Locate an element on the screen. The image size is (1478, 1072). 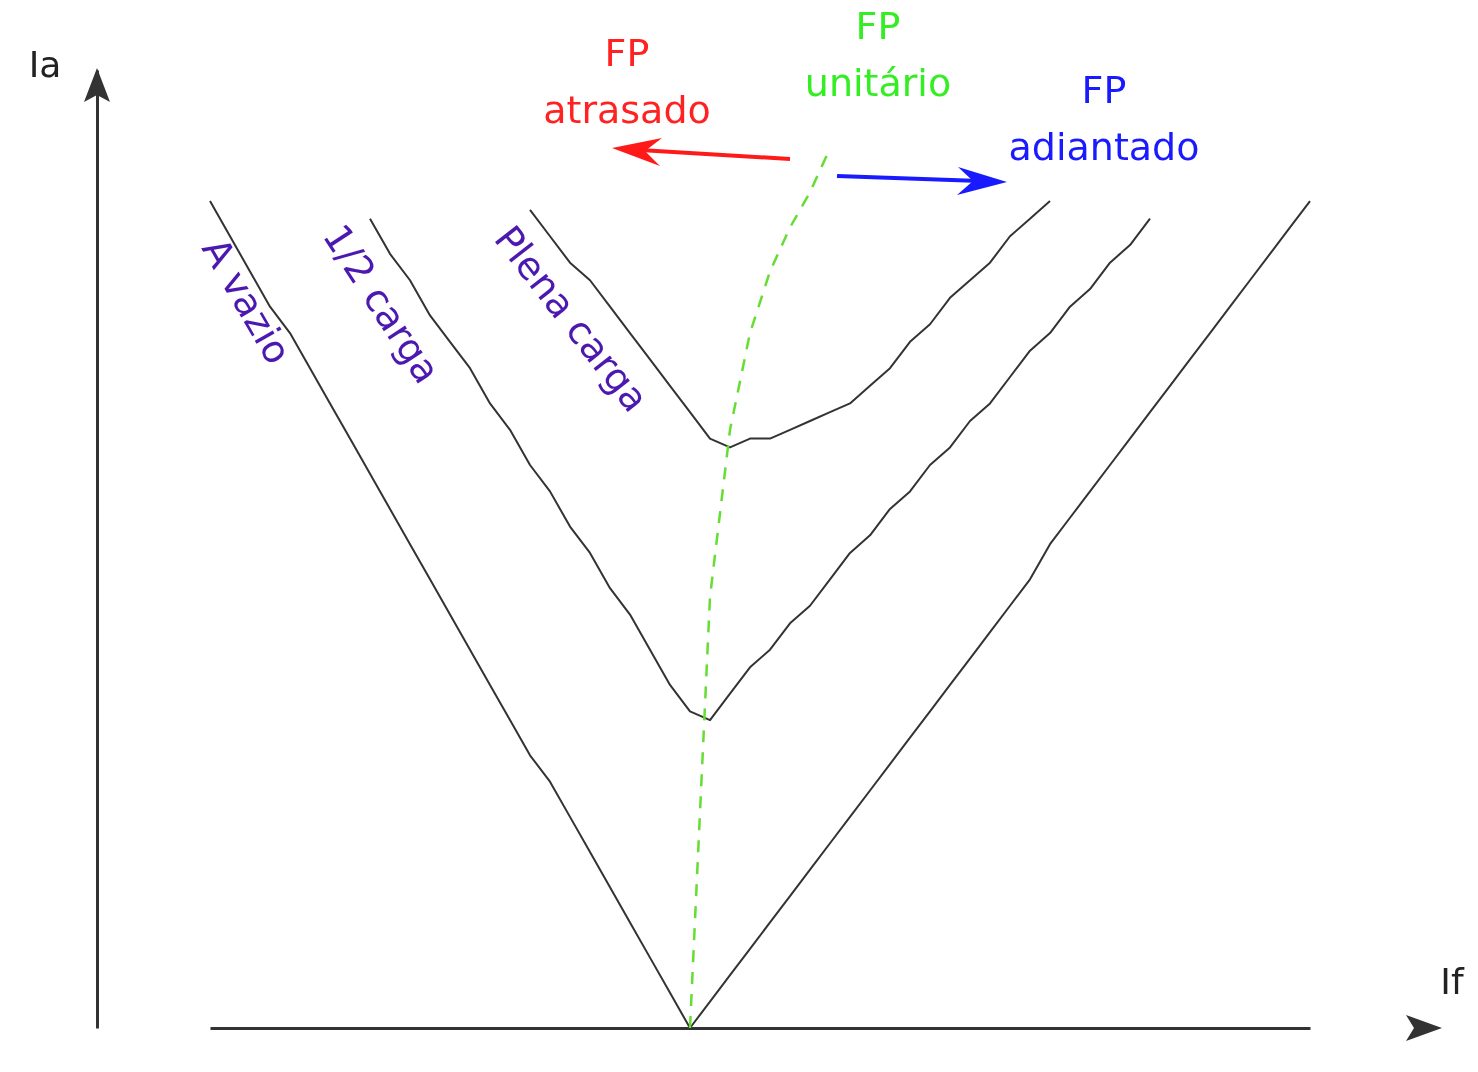
y-axis-title: Ia is located at coordinates (45, 64).